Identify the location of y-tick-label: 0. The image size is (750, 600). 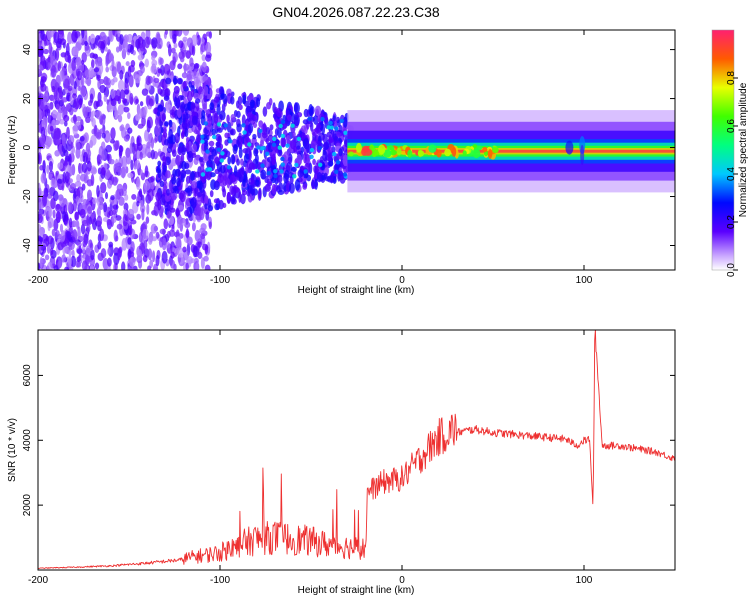
(27, 147).